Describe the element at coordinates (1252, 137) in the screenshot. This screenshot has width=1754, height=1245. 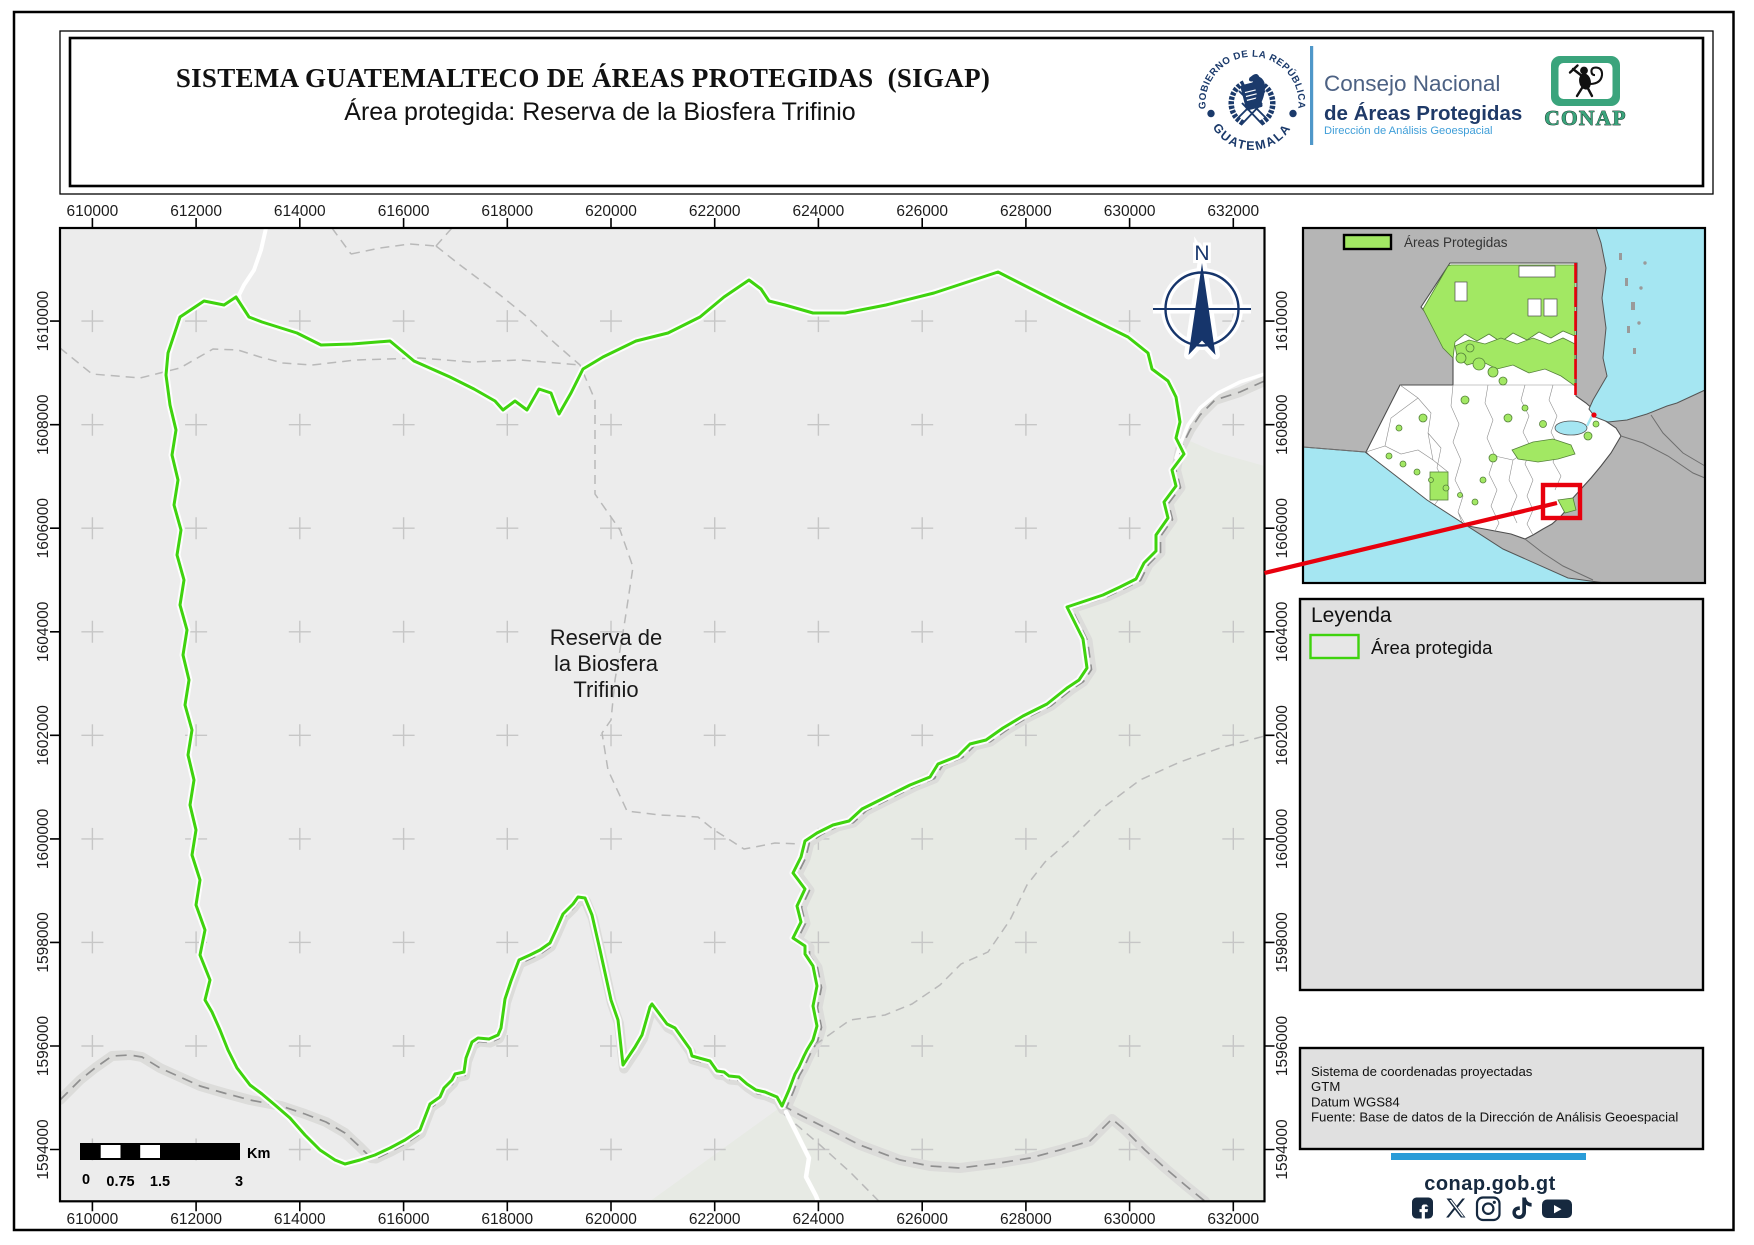
I see `svg-text: GUATEMALA` at that location.